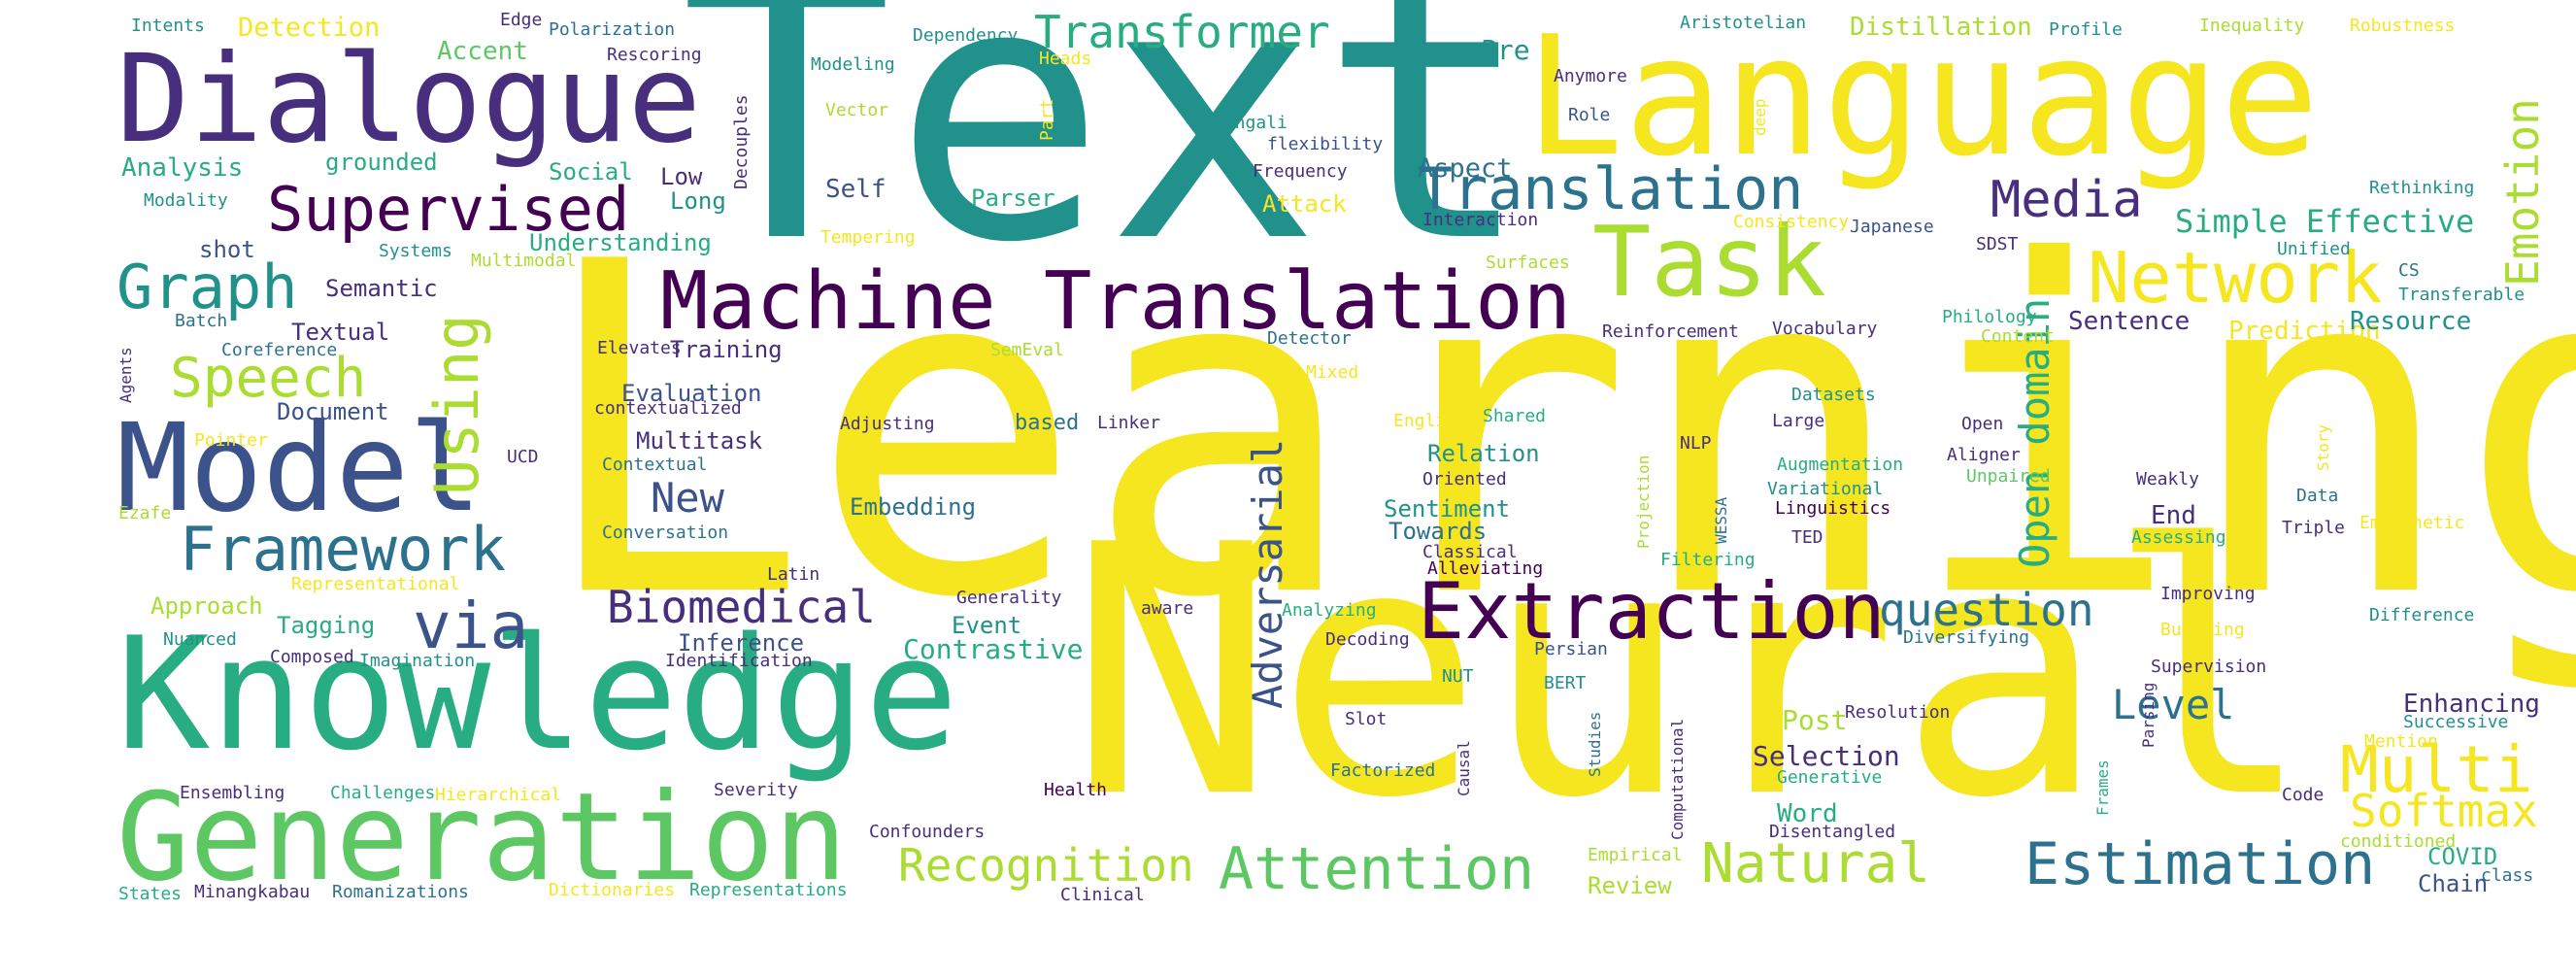 This screenshot has height=978, width=2576. Describe the element at coordinates (2437, 769) in the screenshot. I see `cloud-word-multi: Multi` at that location.